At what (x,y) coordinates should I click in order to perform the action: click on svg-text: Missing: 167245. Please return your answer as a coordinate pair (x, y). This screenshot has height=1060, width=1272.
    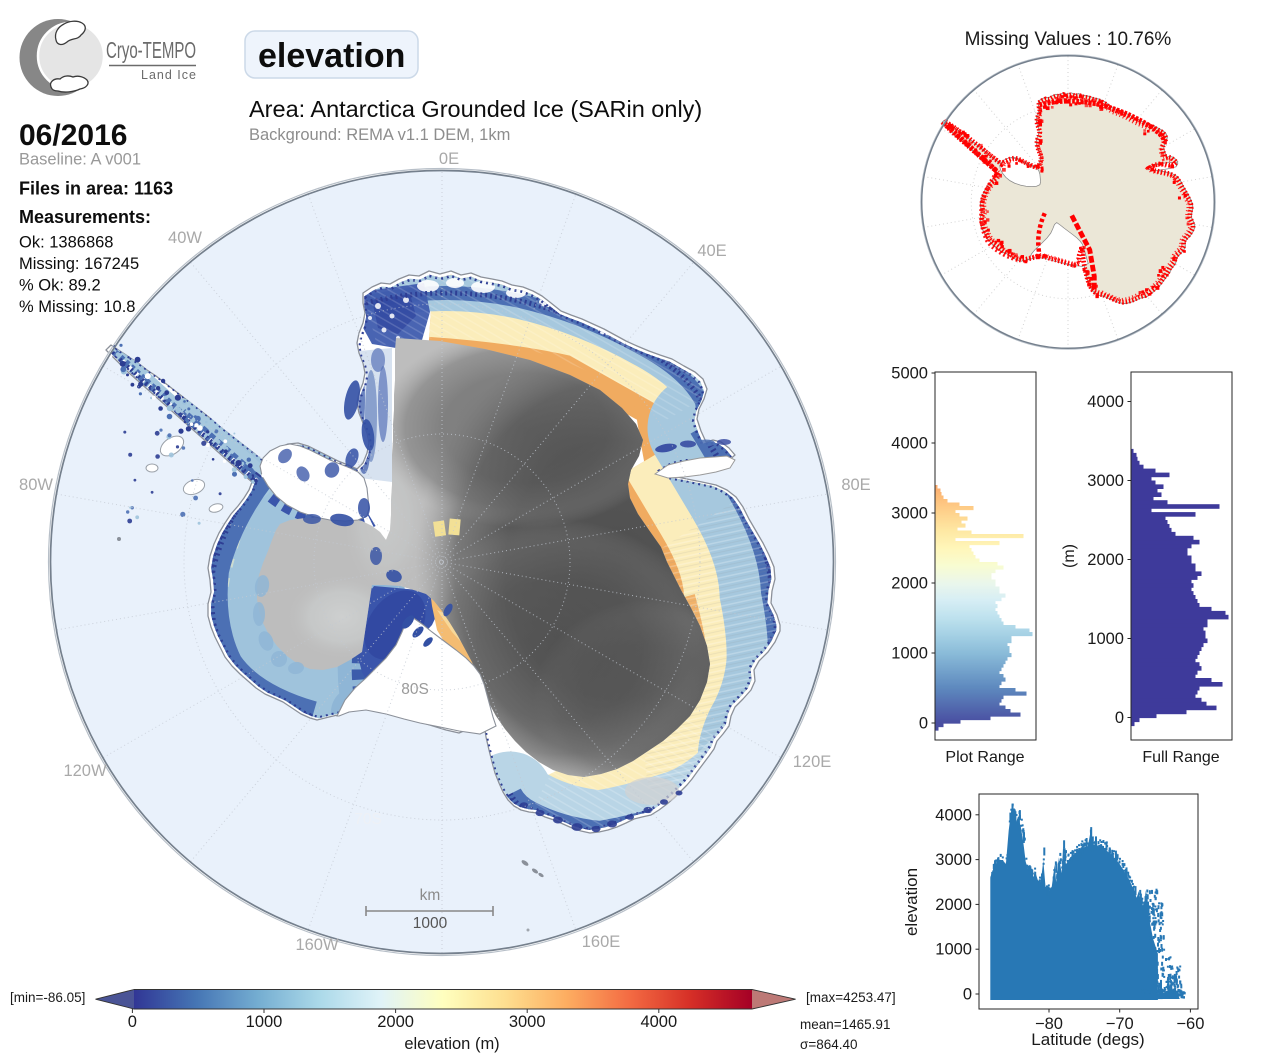
    Looking at the image, I should click on (79, 264).